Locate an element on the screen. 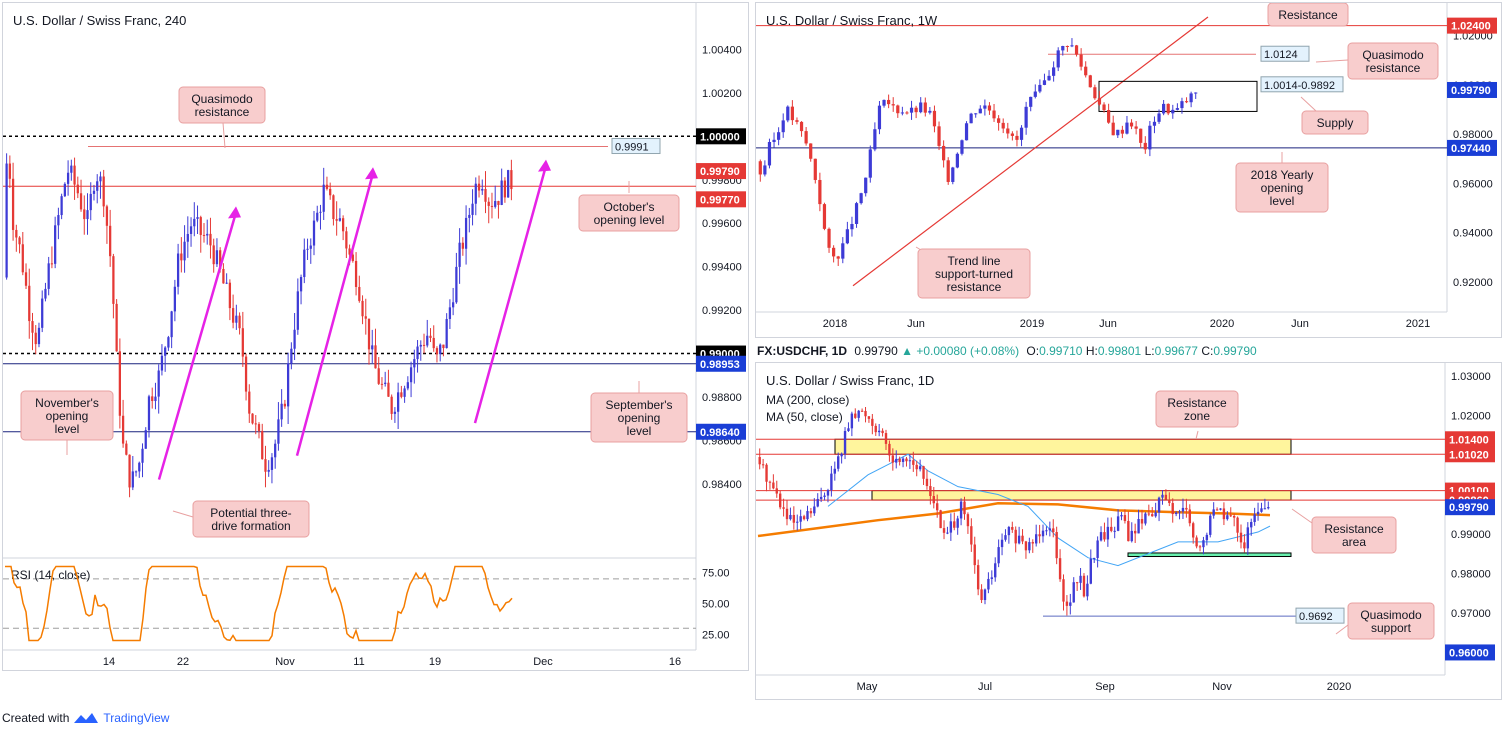 The height and width of the screenshot is (734, 1504). close-label: C: is located at coordinates (1207, 351).